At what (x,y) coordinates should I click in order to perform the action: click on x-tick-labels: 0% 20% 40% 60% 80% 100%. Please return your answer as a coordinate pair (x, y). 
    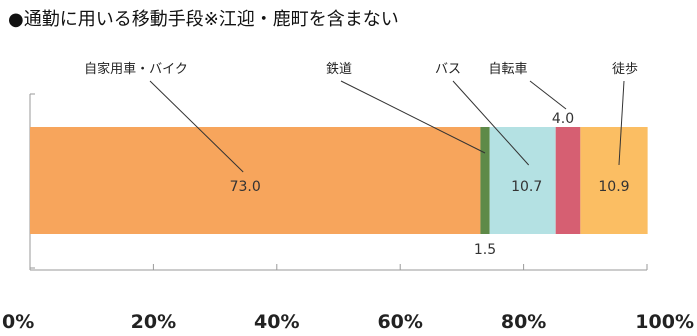
    Looking at the image, I should click on (348, 322).